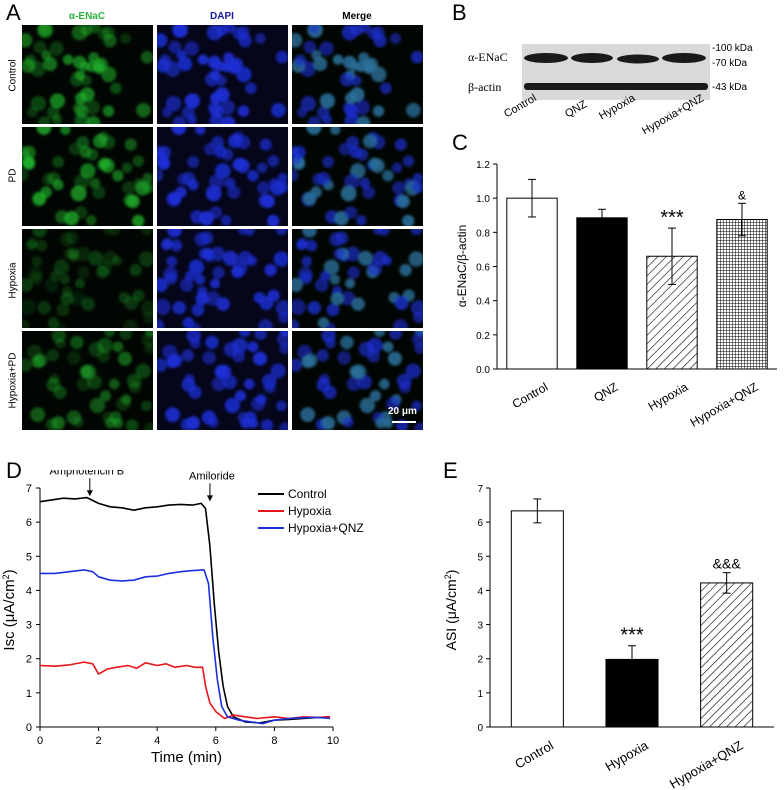 This screenshot has height=790, width=784. I want to click on series-line-hypoxia, so click(185, 690).